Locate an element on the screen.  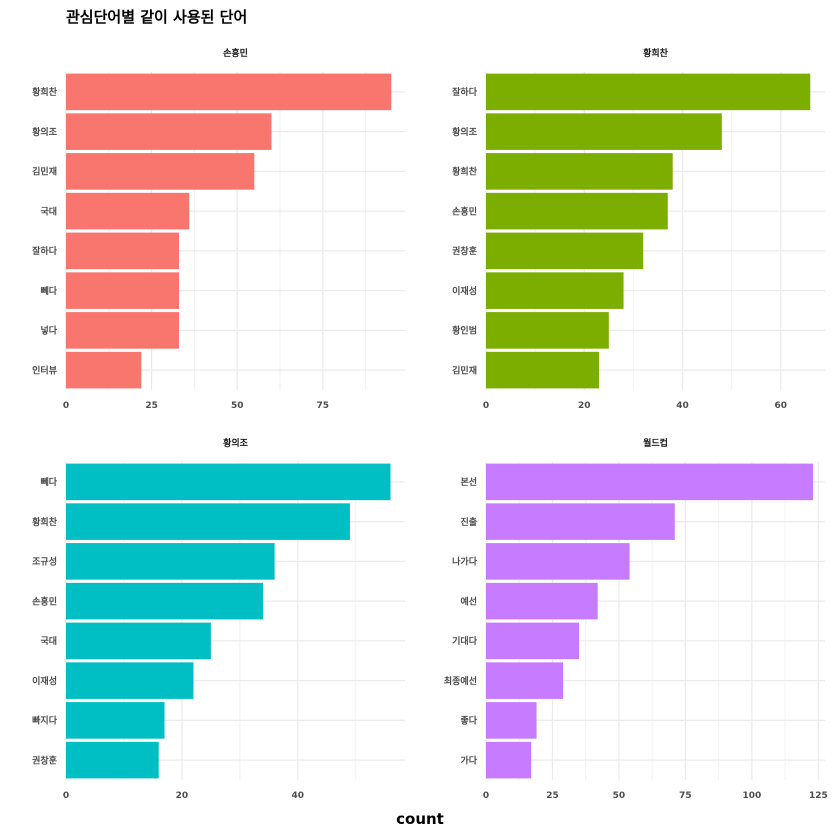
category-label: 가다 is located at coordinates (468, 760).